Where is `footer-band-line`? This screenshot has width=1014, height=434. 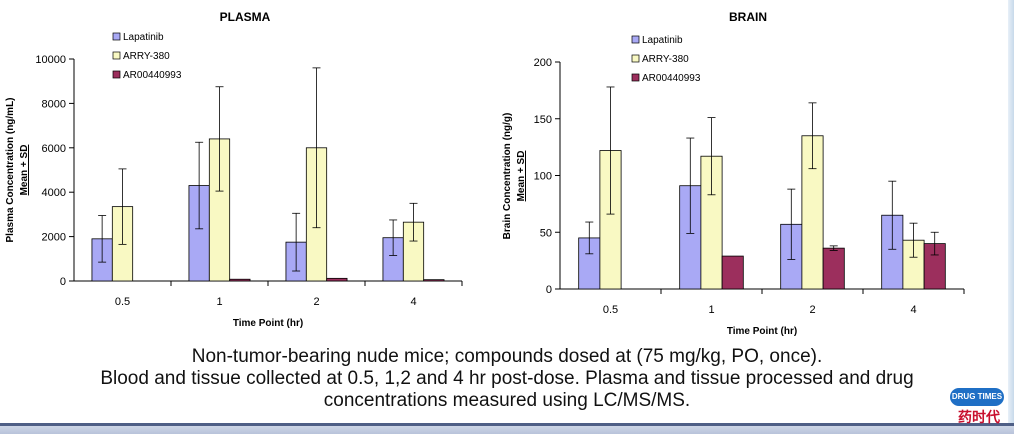 footer-band-line is located at coordinates (507, 424).